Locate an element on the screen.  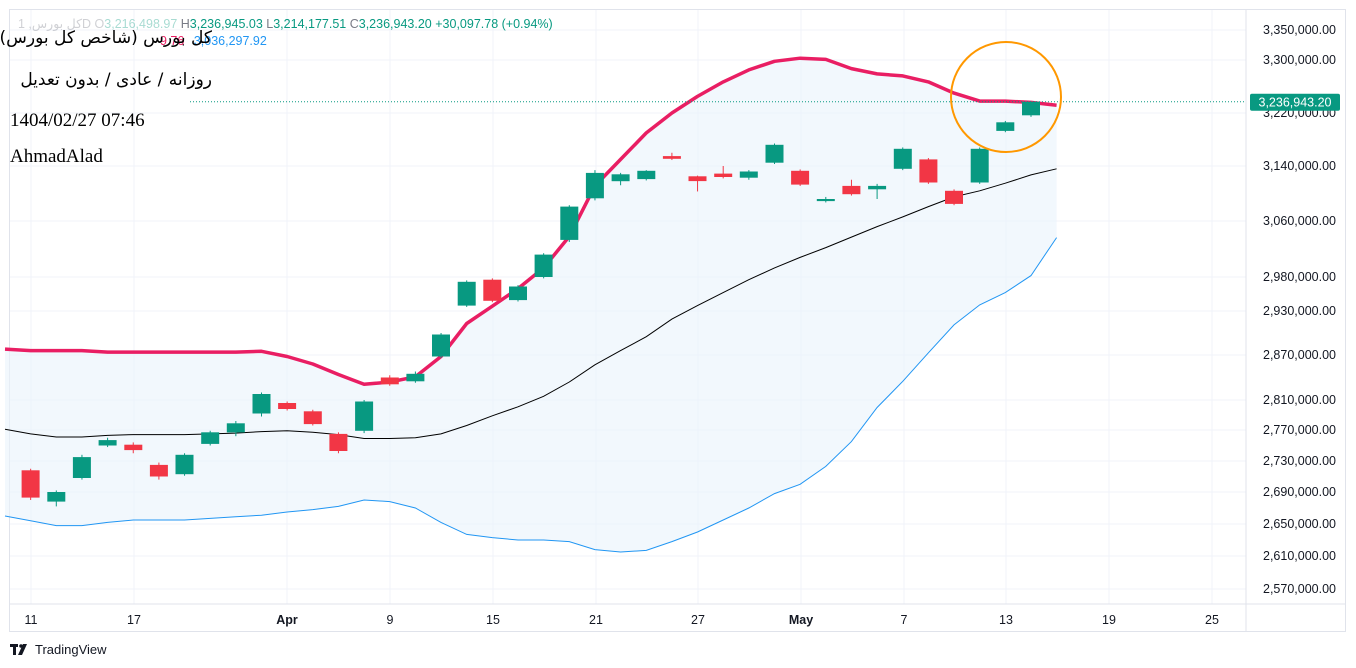
price-tick-label: 3,140,000.00 is located at coordinates (1299, 166).